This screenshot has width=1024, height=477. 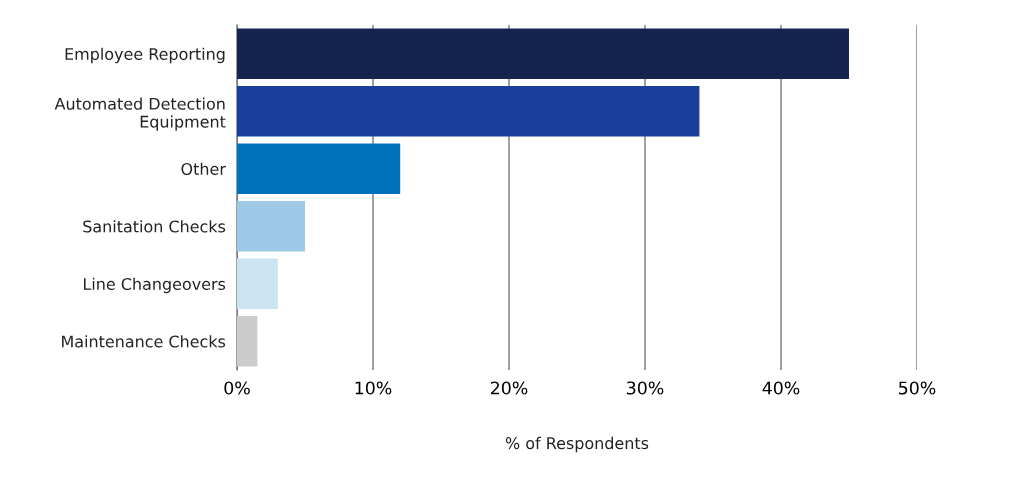 What do you see at coordinates (373, 388) in the screenshot?
I see `x-tick-label: 10%` at bounding box center [373, 388].